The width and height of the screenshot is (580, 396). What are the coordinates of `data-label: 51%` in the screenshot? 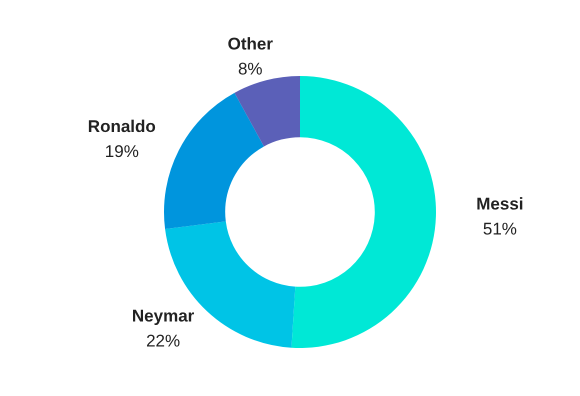 It's located at (499, 229).